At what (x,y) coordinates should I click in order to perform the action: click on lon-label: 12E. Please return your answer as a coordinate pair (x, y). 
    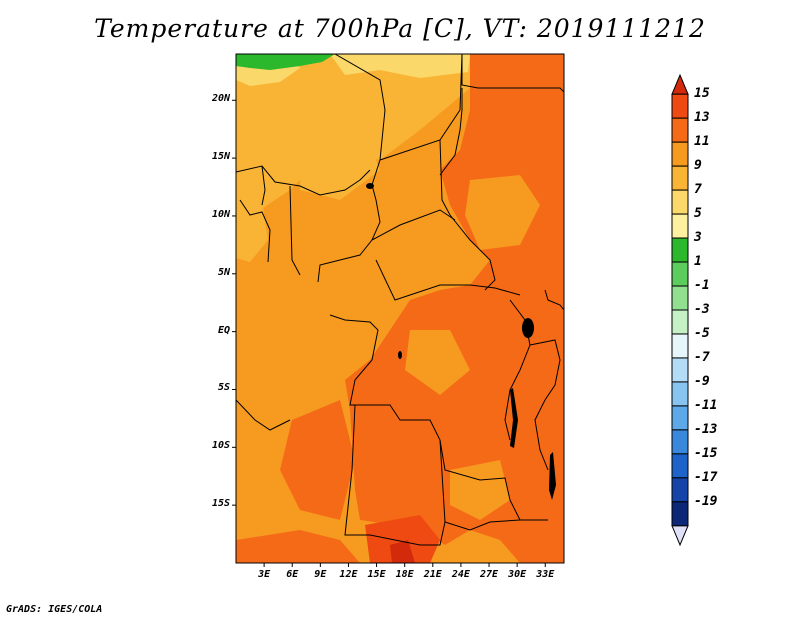
    Looking at the image, I should click on (348, 574).